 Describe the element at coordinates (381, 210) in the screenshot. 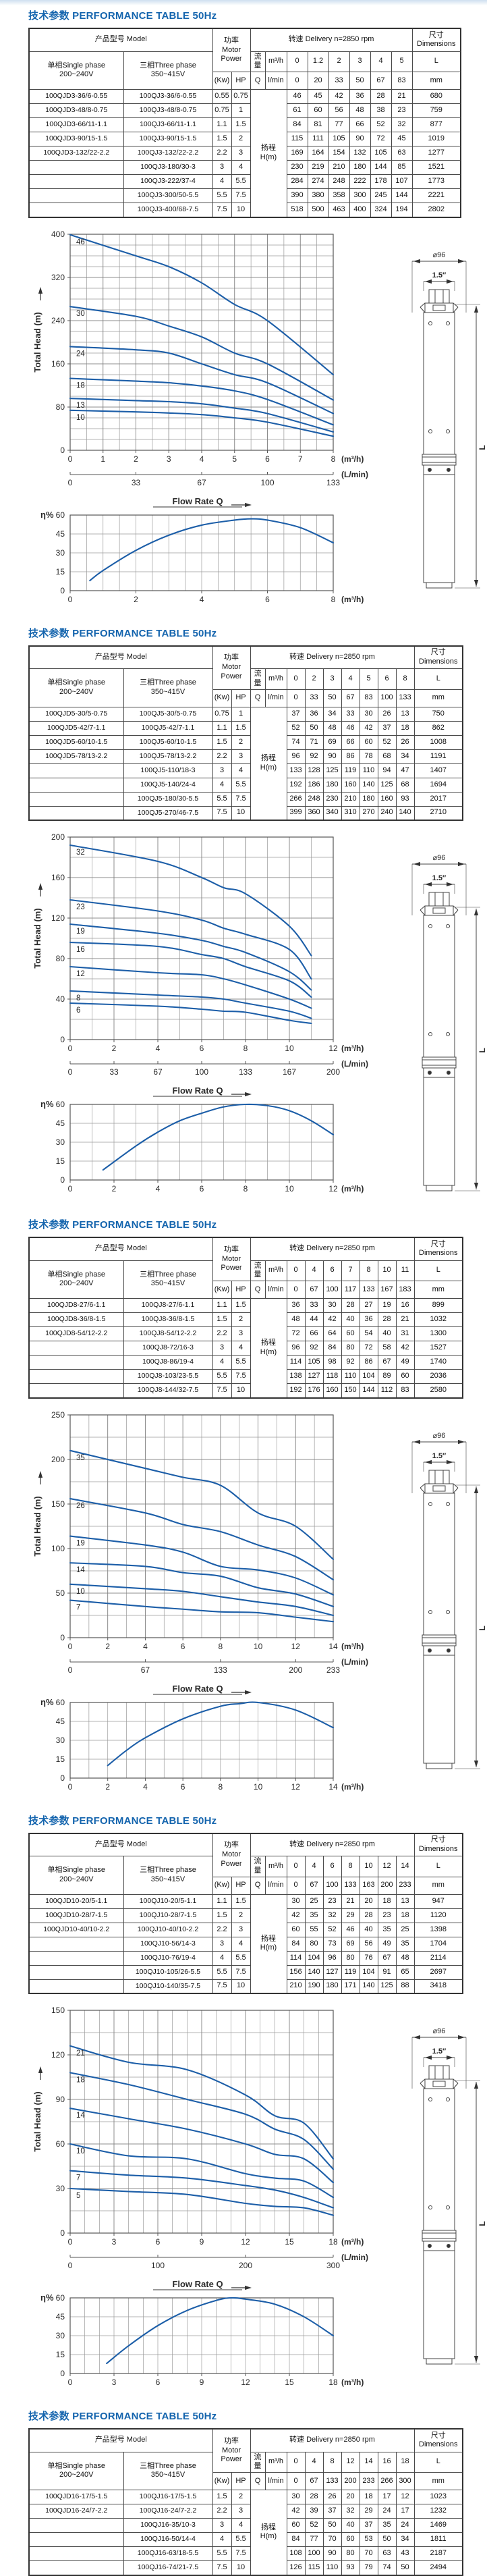

I see `head-value: 324` at that location.